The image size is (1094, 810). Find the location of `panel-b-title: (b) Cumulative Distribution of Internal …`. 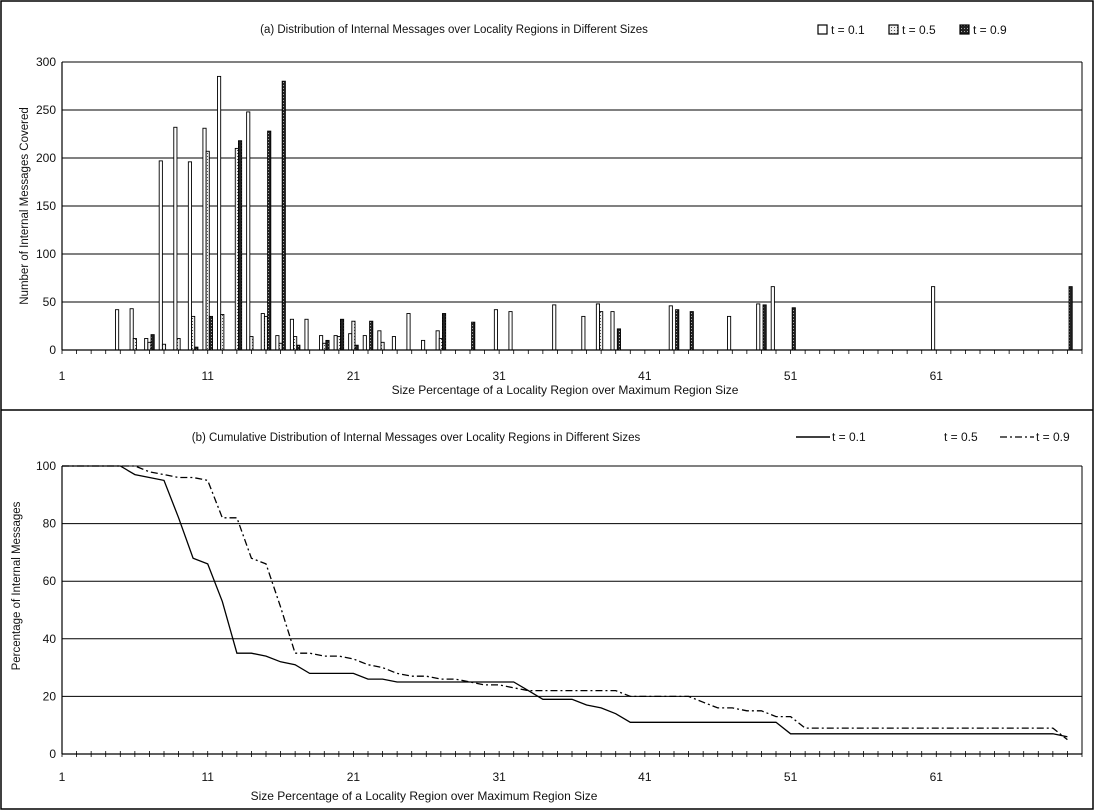

panel-b-title: (b) Cumulative Distribution of Internal … is located at coordinates (416, 438).